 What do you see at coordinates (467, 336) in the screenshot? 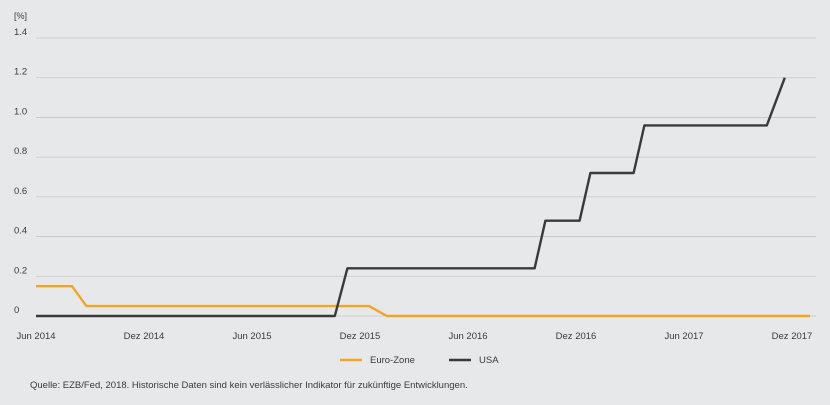
I see `x-tick-label: Jun 2016` at bounding box center [467, 336].